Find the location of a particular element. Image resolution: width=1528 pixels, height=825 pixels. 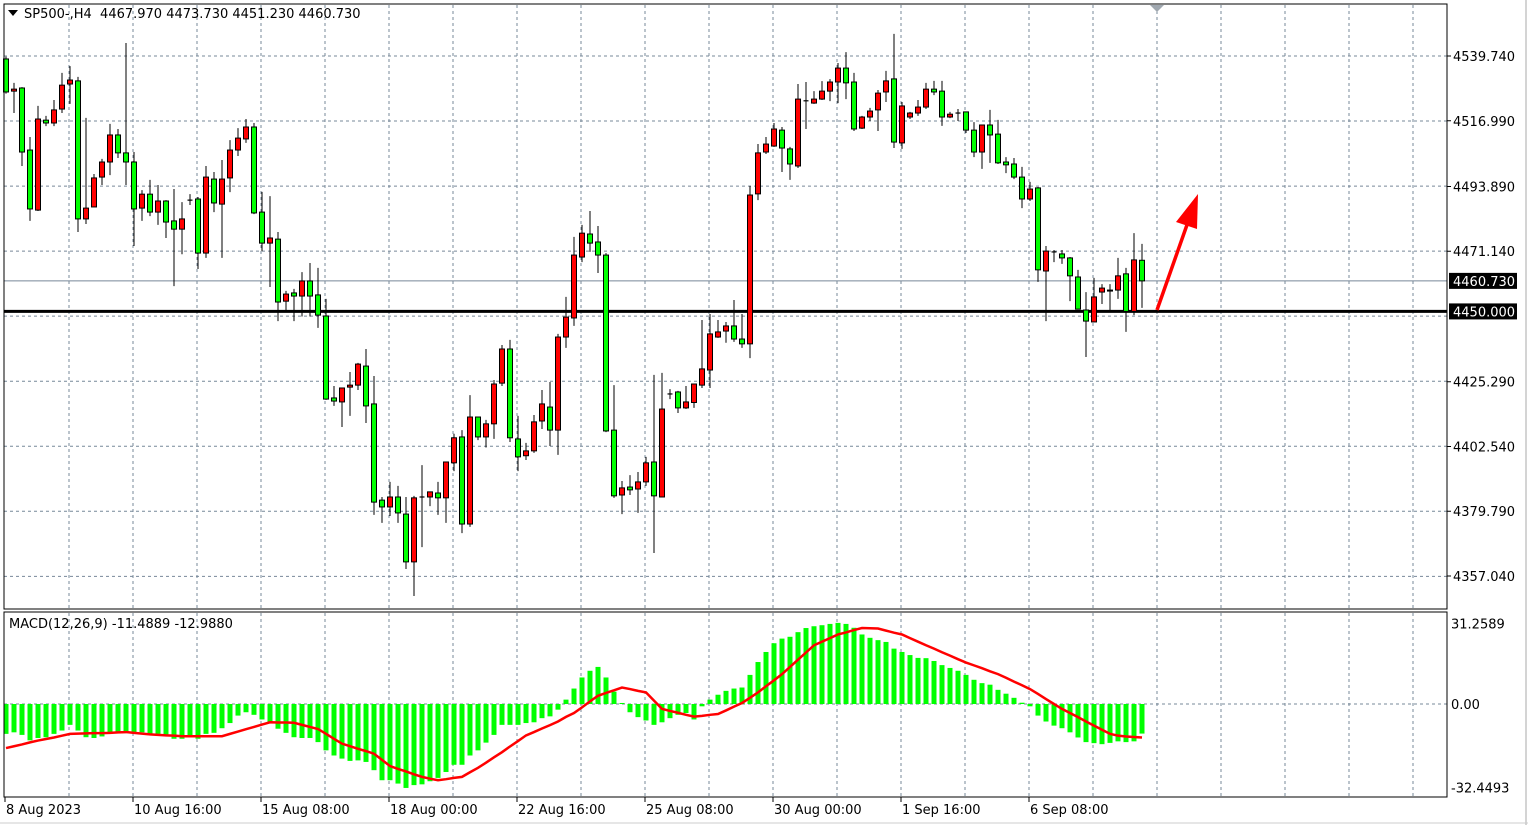

macd-tick-label: 0.00 is located at coordinates (1465, 705).